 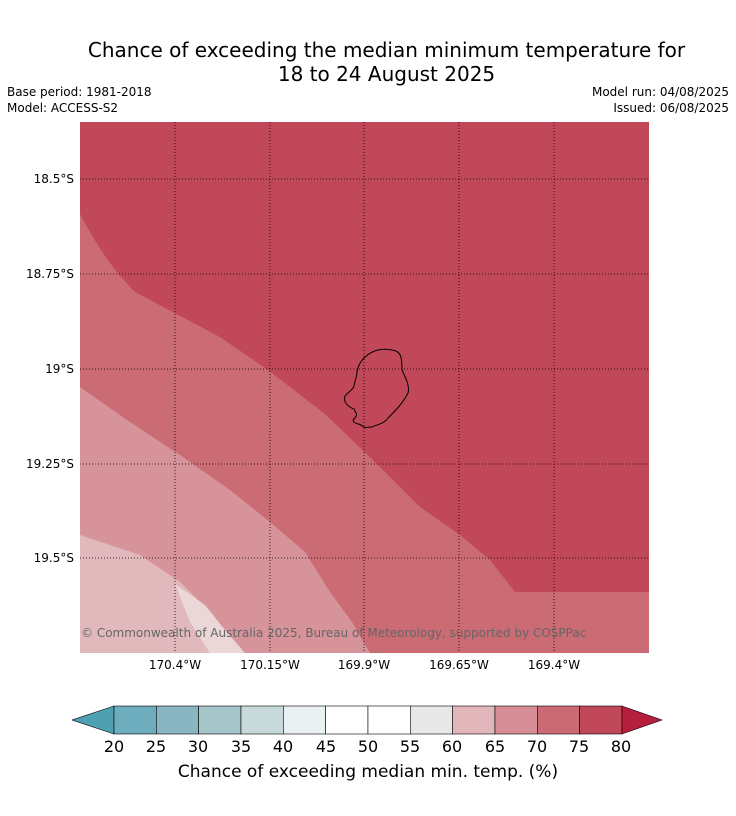 What do you see at coordinates (79, 100) in the screenshot?
I see `meta-left: Base period: 1981-2018 Model: ACCESS-S2` at bounding box center [79, 100].